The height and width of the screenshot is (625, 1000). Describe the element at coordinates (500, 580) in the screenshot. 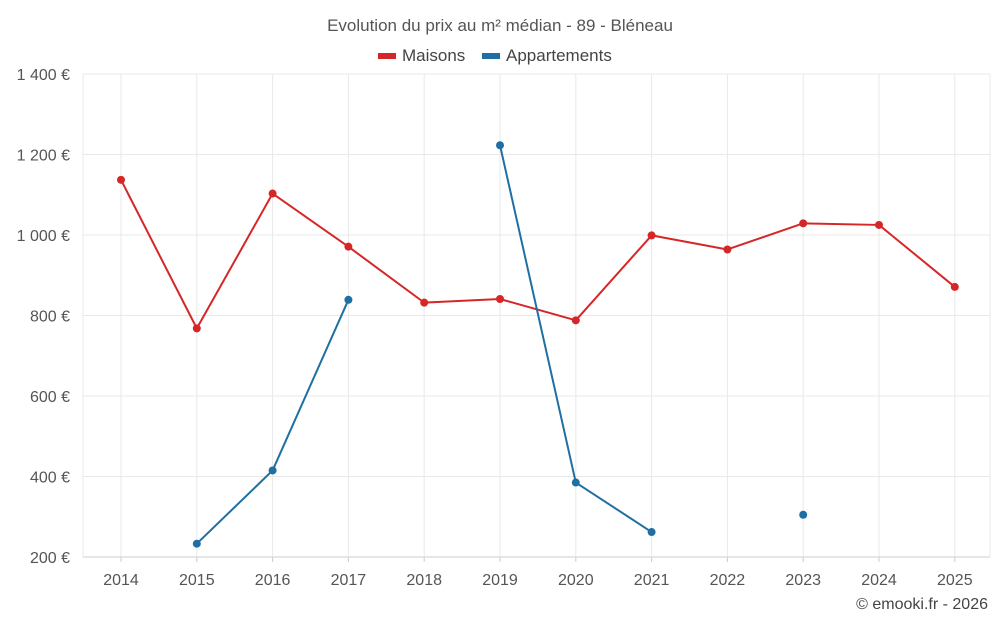

I see `x-tick-label: 2019` at that location.